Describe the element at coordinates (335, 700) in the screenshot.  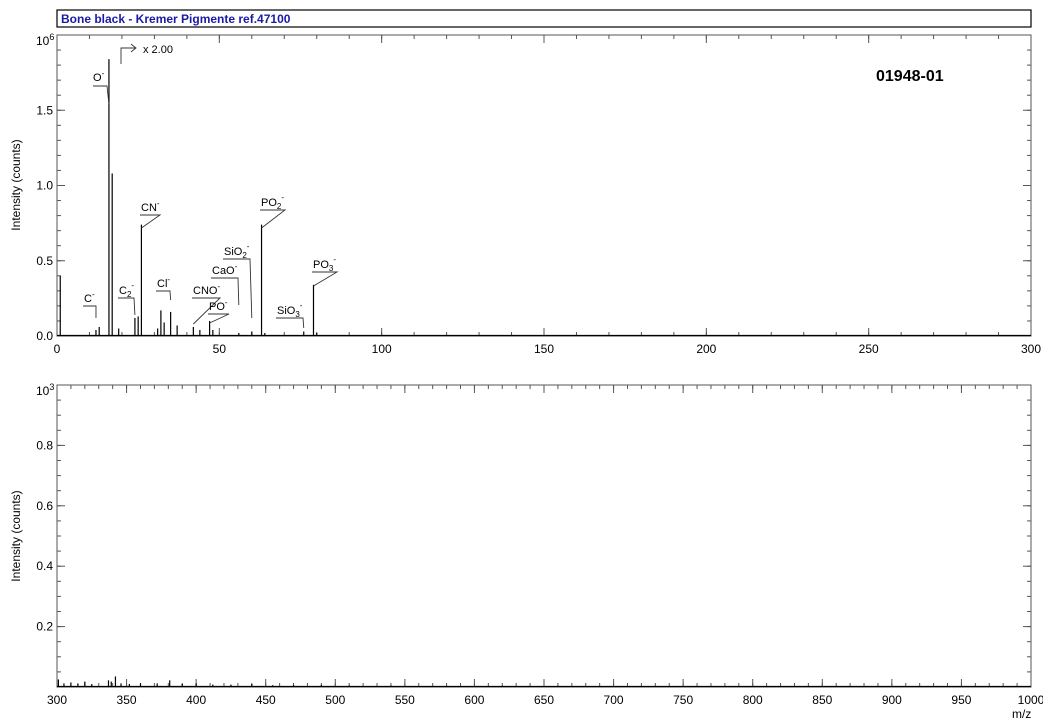
I see `panel-2-x-tick-label: 500` at that location.